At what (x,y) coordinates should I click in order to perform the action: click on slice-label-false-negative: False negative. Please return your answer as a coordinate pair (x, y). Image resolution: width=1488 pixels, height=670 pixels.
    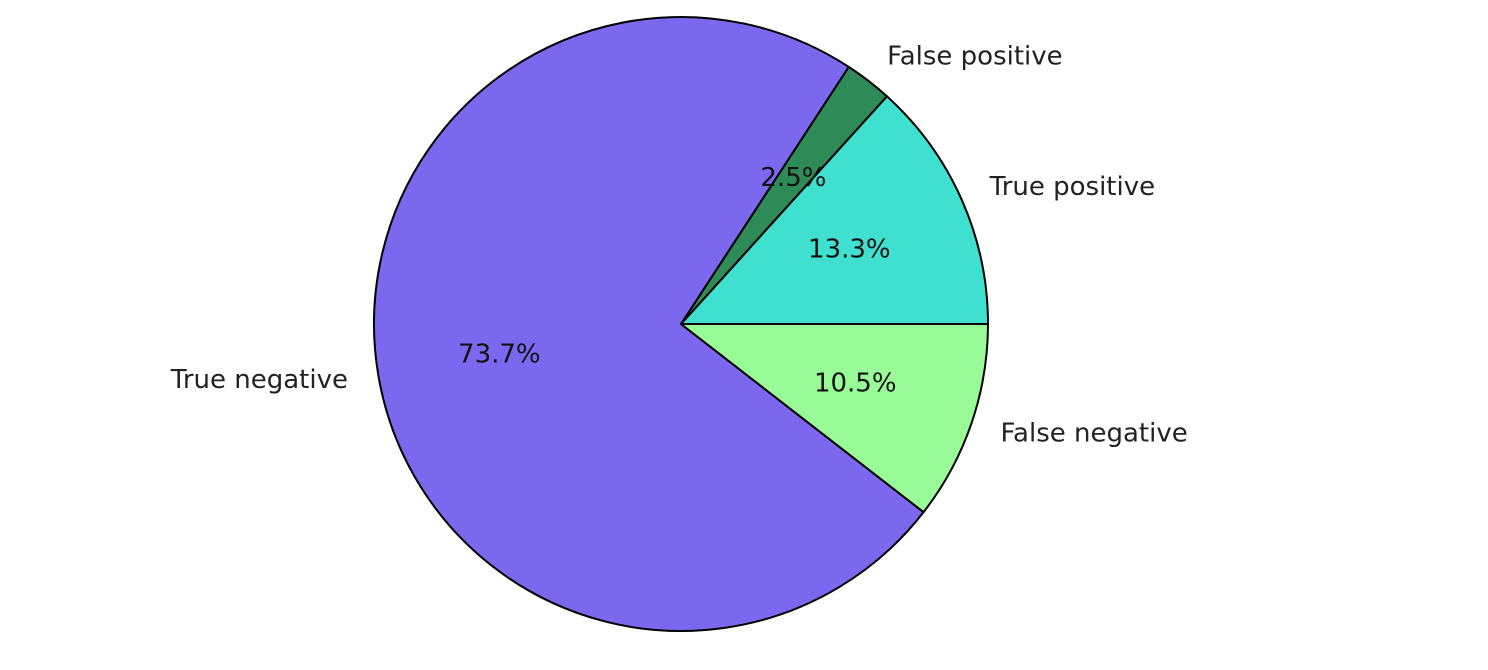
    Looking at the image, I should click on (1093, 433).